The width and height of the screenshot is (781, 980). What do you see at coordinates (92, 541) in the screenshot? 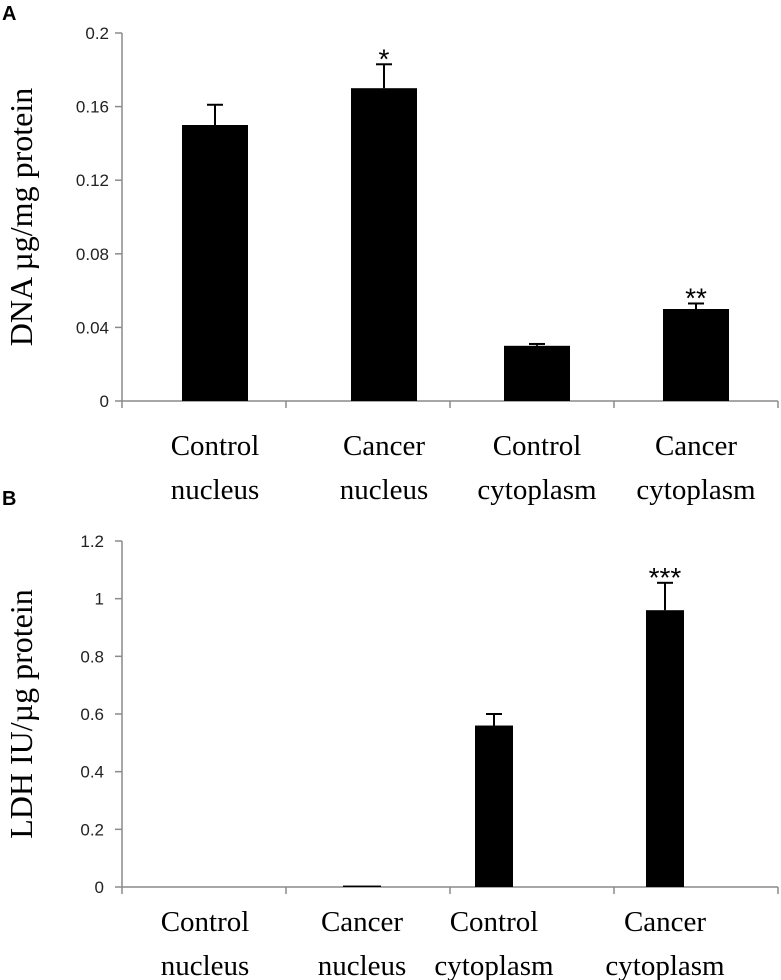
I see `y-tick-label: 1.2` at bounding box center [92, 541].